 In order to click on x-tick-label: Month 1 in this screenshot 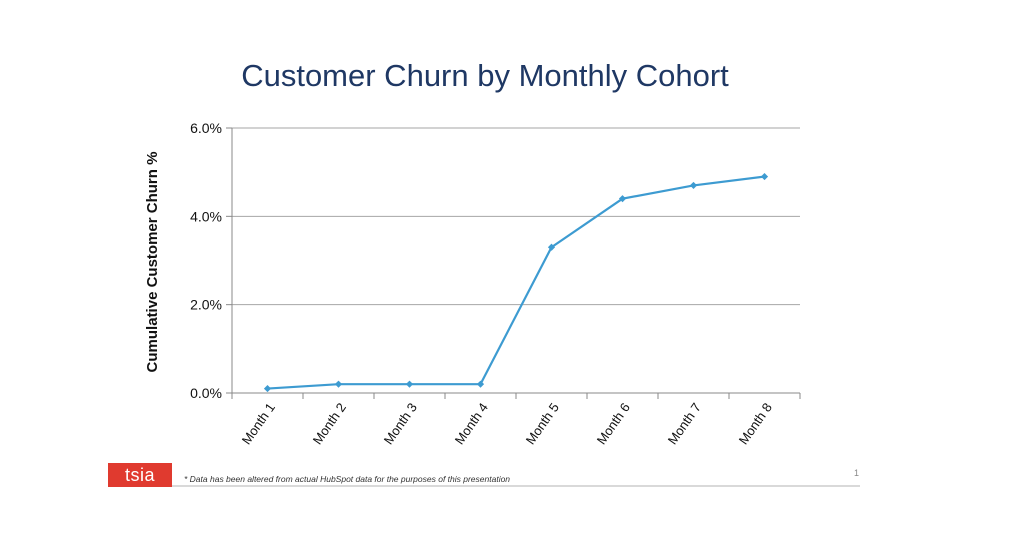, I will do `click(258, 423)`.